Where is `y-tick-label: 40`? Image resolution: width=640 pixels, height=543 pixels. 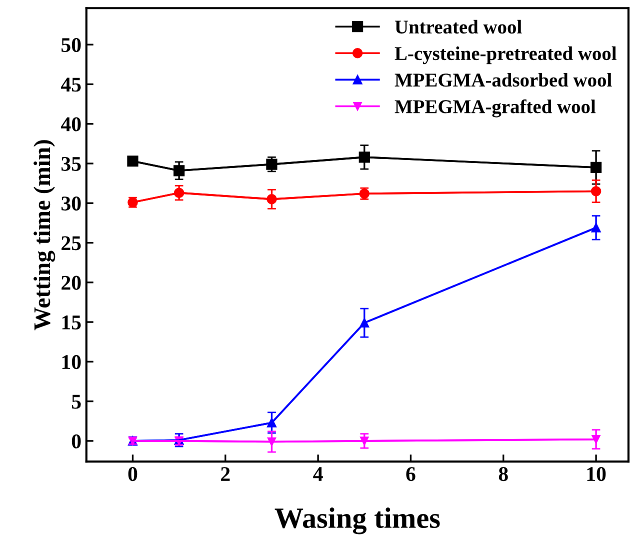 y-tick-label: 40 is located at coordinates (70, 124).